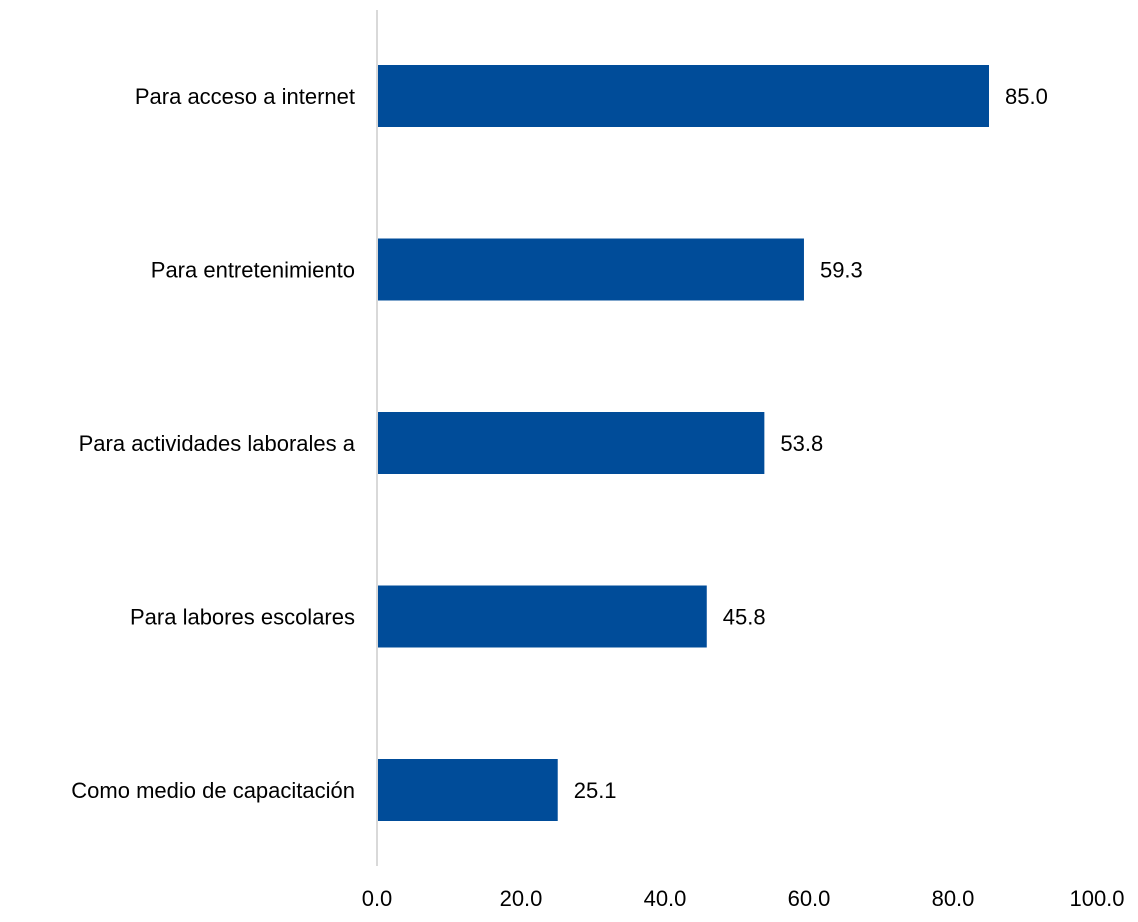 This screenshot has height=922, width=1138. What do you see at coordinates (245, 96) in the screenshot?
I see `category-label: Para acceso a internet` at bounding box center [245, 96].